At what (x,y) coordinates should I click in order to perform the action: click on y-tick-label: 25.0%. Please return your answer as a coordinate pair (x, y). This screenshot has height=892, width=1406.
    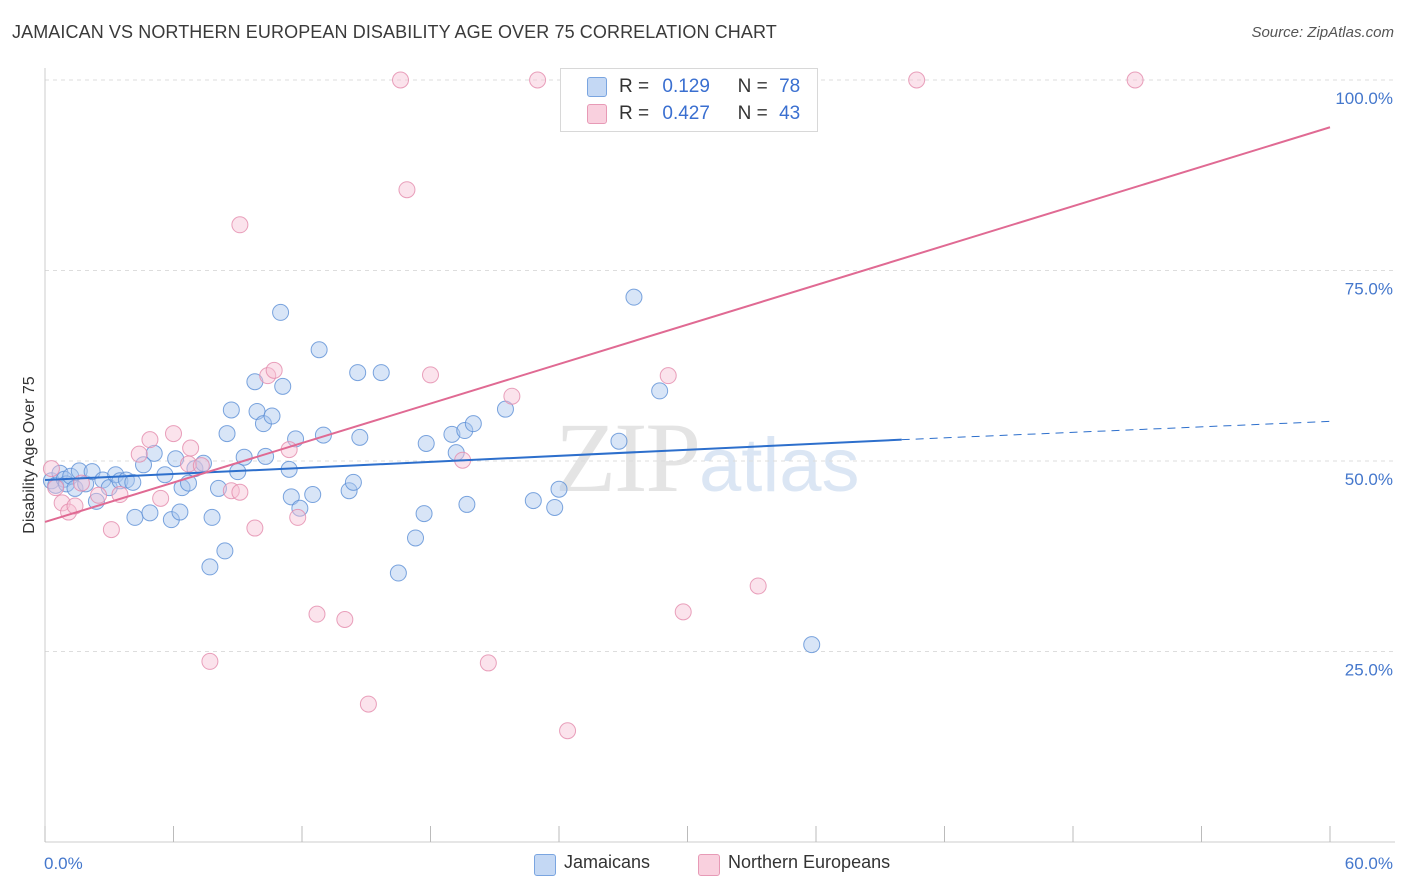
    Looking at the image, I should click on (1369, 670).